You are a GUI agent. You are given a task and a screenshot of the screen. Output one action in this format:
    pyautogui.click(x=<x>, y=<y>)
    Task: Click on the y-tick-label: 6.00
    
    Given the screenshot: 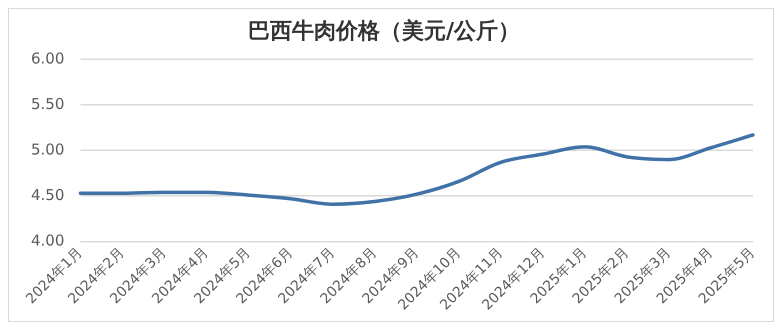 What is the action you would take?
    pyautogui.click(x=47, y=58)
    